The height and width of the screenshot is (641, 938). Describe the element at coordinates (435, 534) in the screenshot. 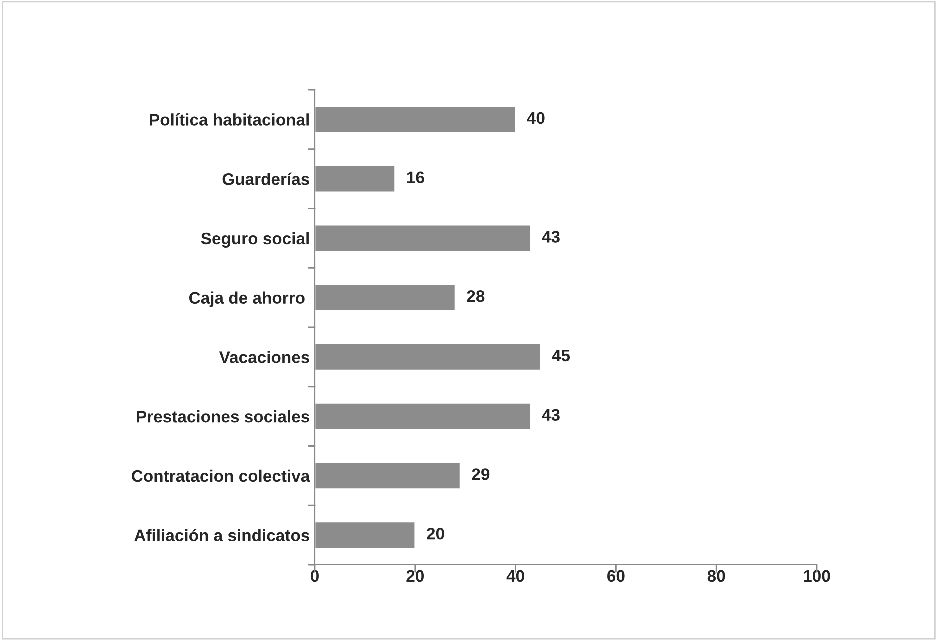

I see `data-label: 20` at that location.